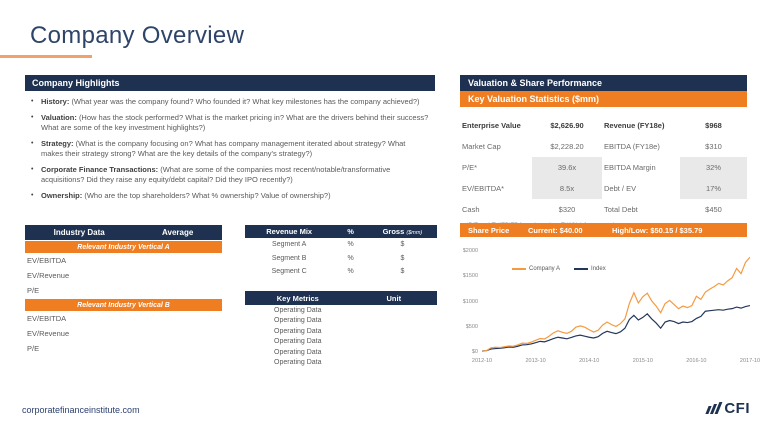 This screenshot has height=431, width=768. Describe the element at coordinates (123, 305) in the screenshot. I see `industry-vertical-b-band: Relevant Industry Vertical B` at that location.